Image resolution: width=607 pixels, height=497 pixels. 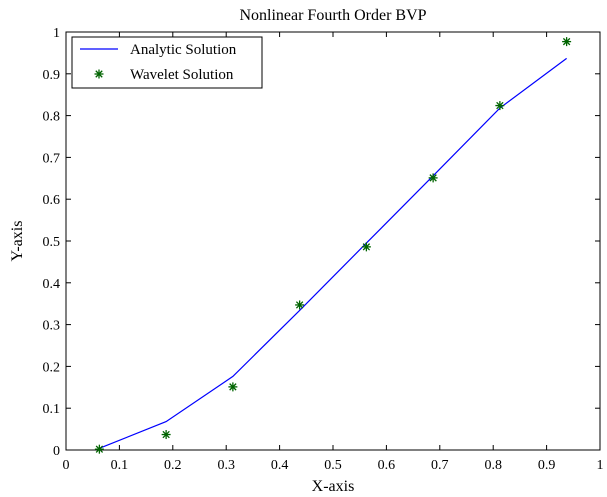 I want to click on x-tick-label: 0.7, so click(x=440, y=465).